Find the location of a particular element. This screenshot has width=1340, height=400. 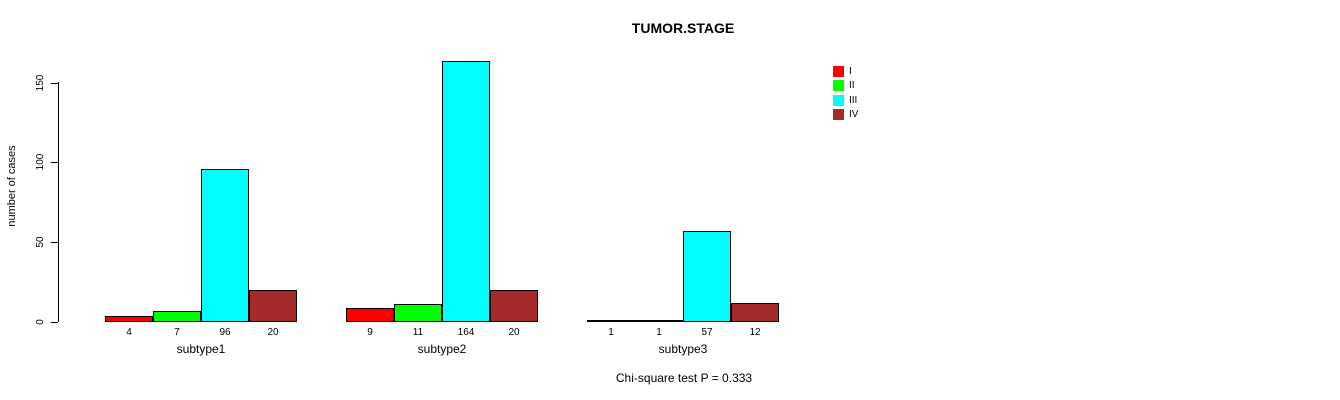

legend-label-I: I is located at coordinates (850, 71).